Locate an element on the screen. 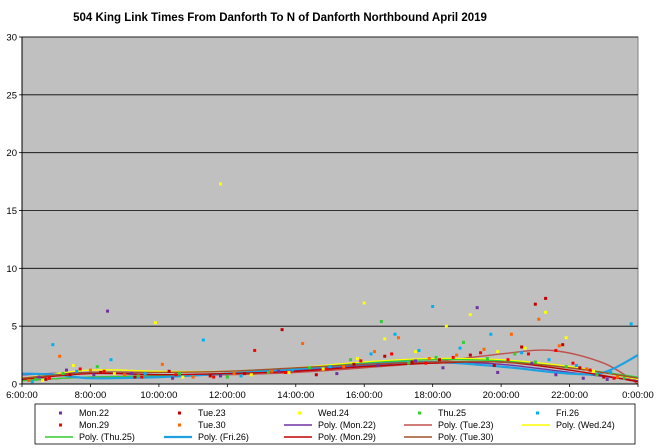 The height and width of the screenshot is (448, 660). y-tick-label: 15 is located at coordinates (11, 211).